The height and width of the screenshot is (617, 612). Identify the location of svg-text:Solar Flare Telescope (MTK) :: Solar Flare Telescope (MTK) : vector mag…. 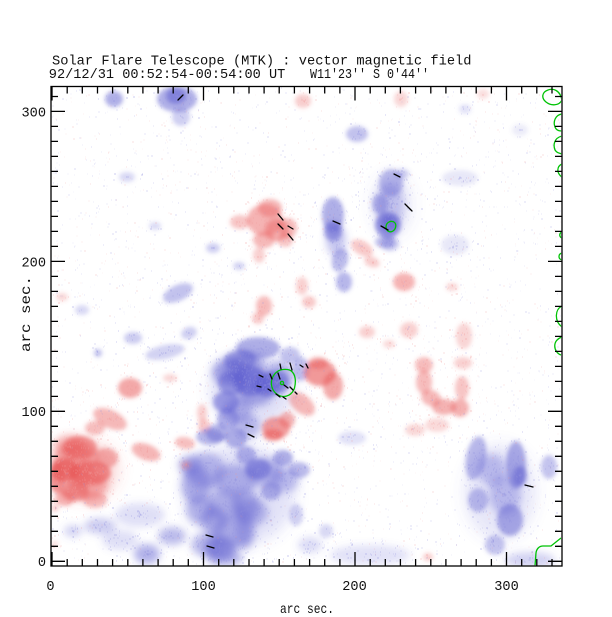
(262, 61).